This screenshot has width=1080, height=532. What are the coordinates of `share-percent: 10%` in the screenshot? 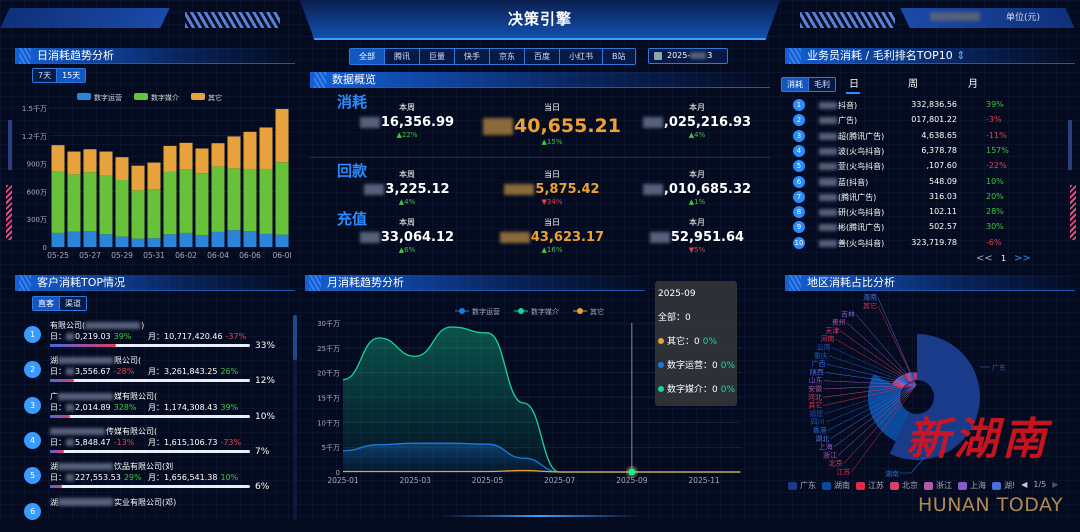 It's located at (265, 417).